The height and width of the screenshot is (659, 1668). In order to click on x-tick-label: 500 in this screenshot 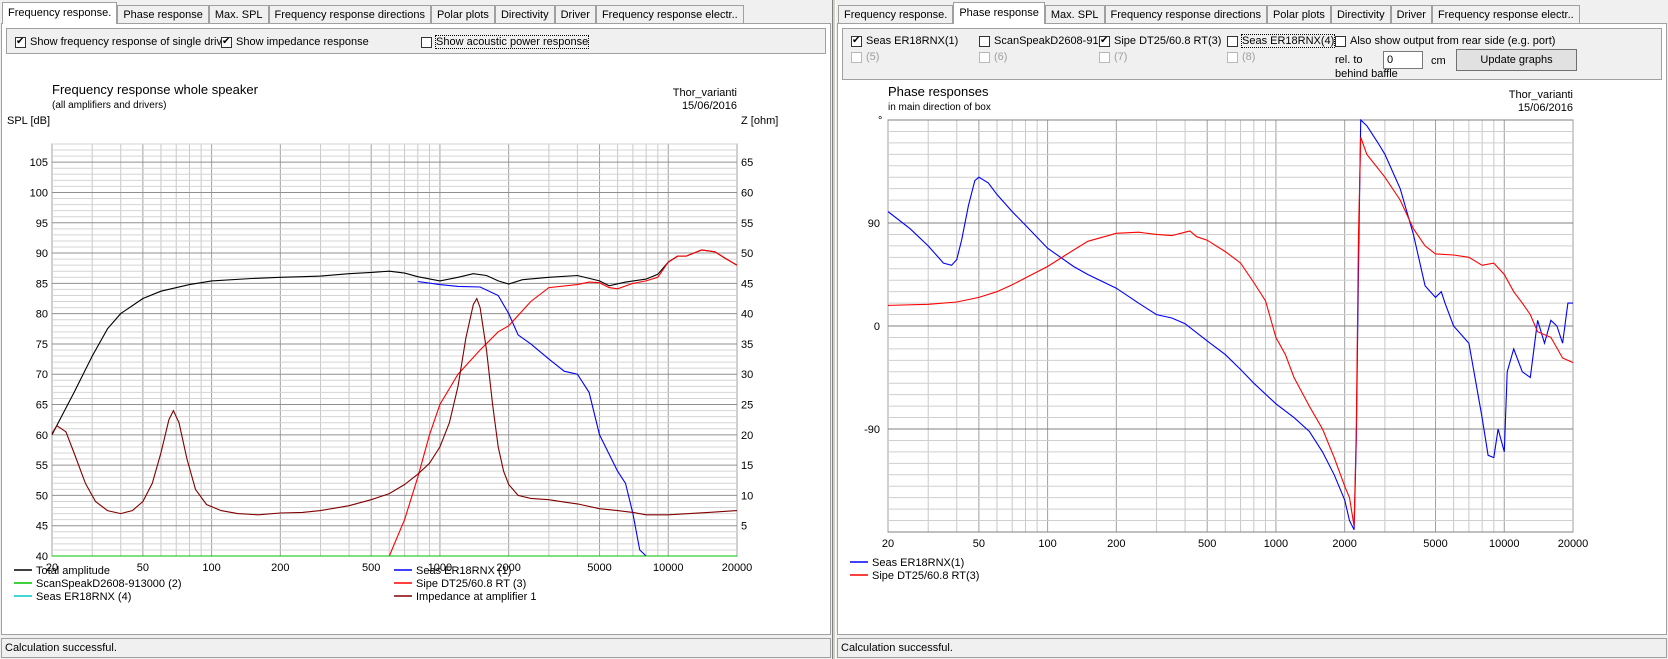, I will do `click(1207, 544)`.